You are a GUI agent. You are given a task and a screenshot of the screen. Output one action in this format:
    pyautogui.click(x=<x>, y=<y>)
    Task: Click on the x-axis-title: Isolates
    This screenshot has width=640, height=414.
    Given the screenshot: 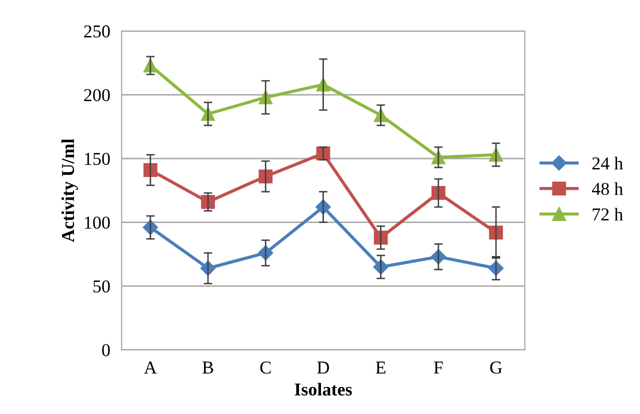 What is the action you would take?
    pyautogui.click(x=323, y=389)
    